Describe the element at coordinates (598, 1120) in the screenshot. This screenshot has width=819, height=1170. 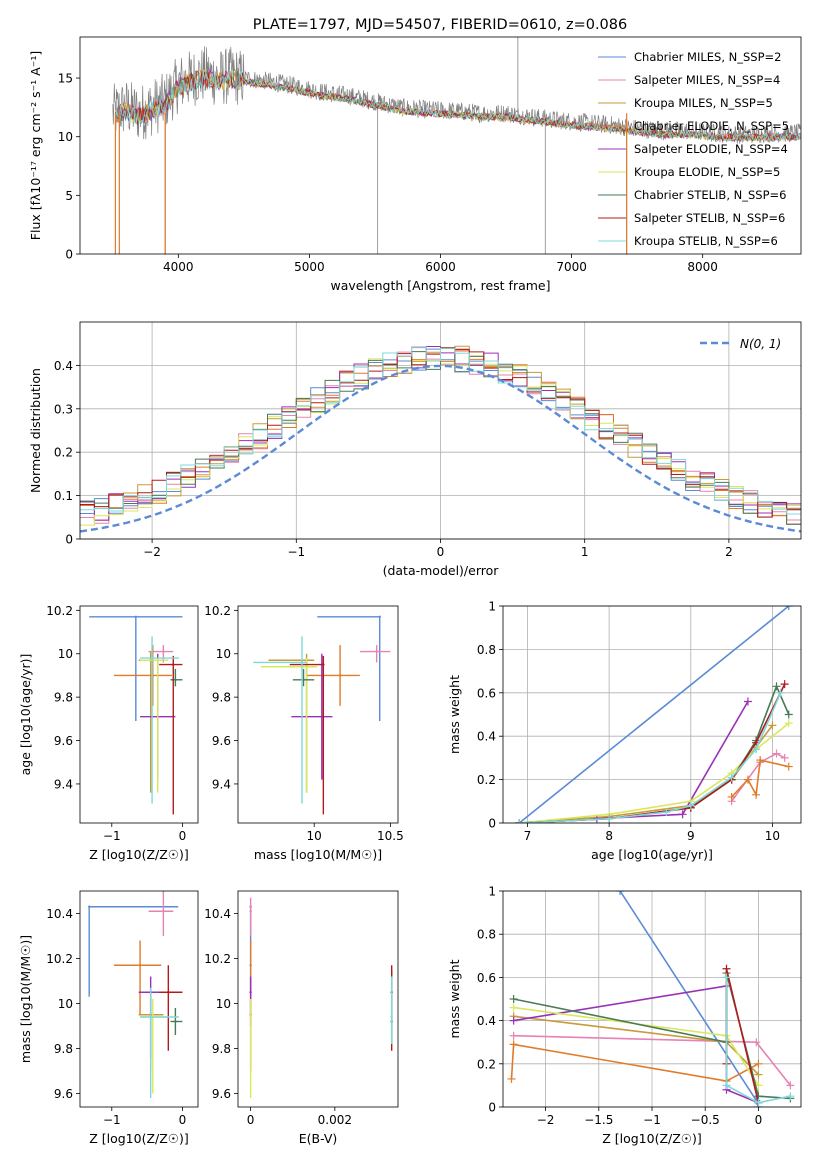
I see `x-tick-label: −1.5` at that location.